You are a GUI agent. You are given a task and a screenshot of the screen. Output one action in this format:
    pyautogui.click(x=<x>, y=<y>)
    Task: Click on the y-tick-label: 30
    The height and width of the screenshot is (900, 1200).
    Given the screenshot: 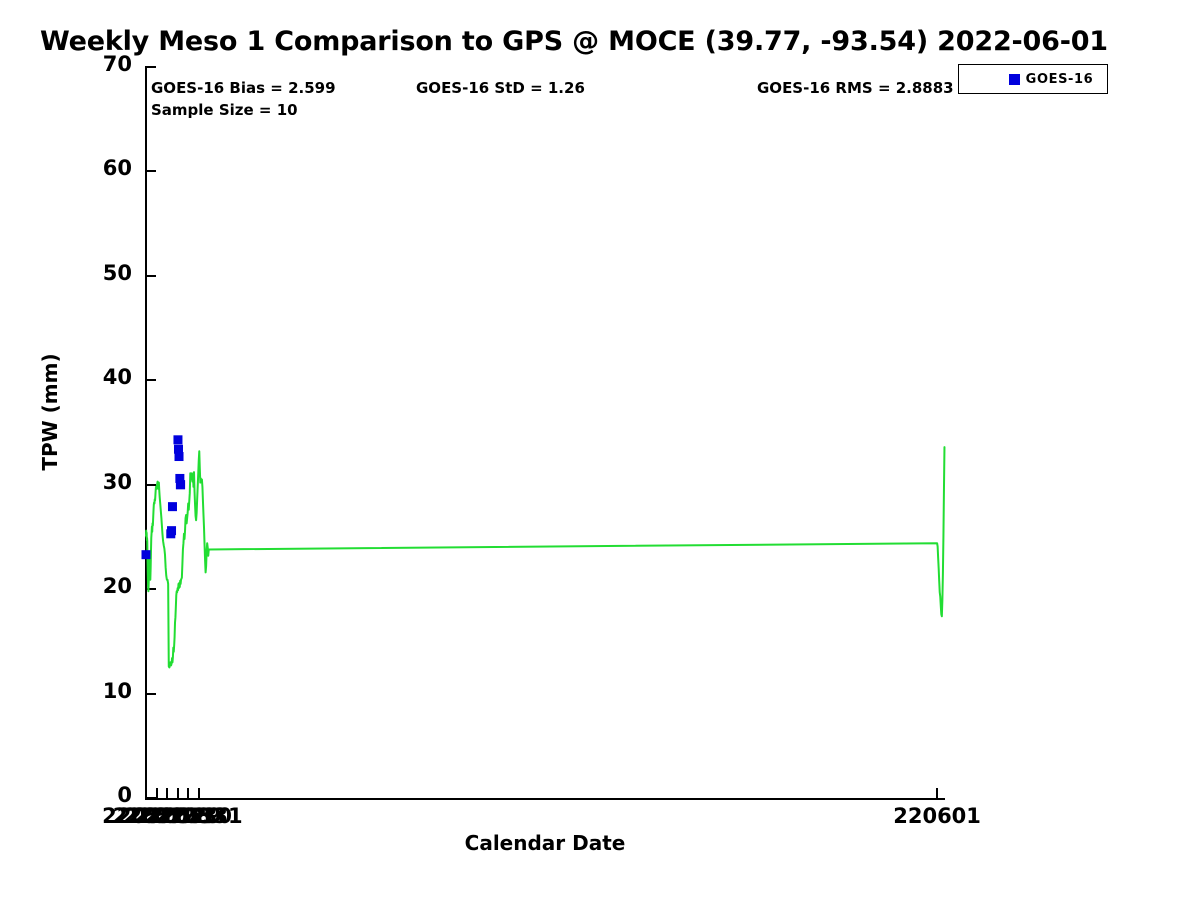 What is the action you would take?
    pyautogui.click(x=117, y=481)
    